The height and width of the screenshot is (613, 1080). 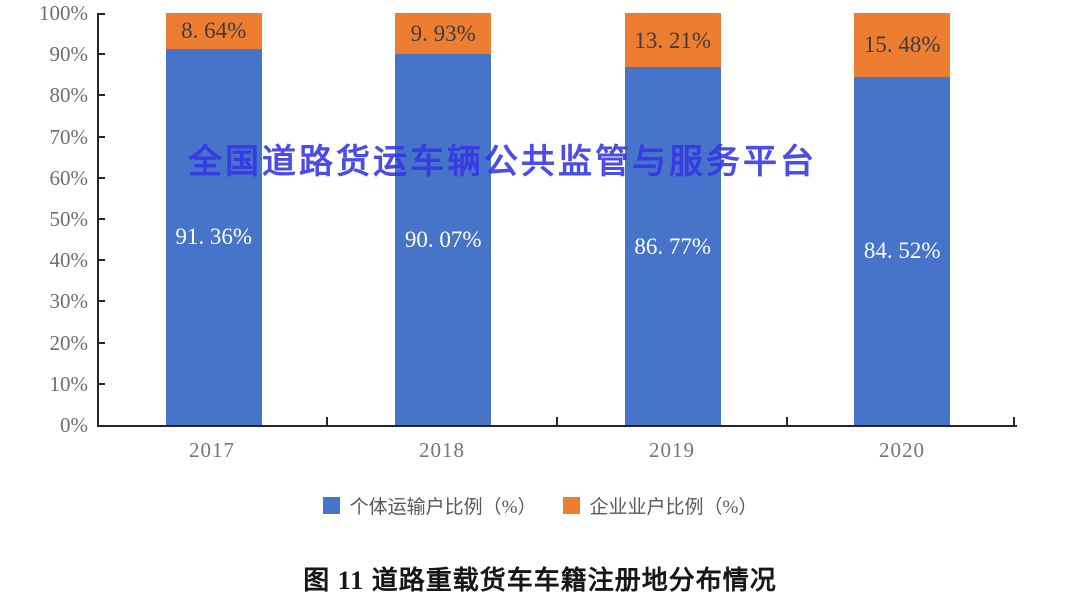 What do you see at coordinates (443, 507) in the screenshot?
I see `legend-label-individual: 个体运输户比例（%）` at bounding box center [443, 507].